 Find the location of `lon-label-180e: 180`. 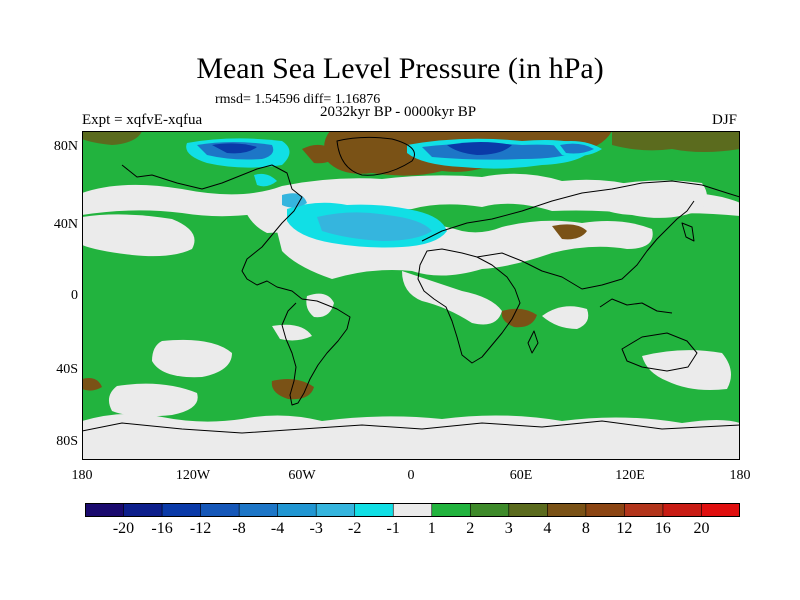

lon-label-180e: 180 is located at coordinates (740, 475).